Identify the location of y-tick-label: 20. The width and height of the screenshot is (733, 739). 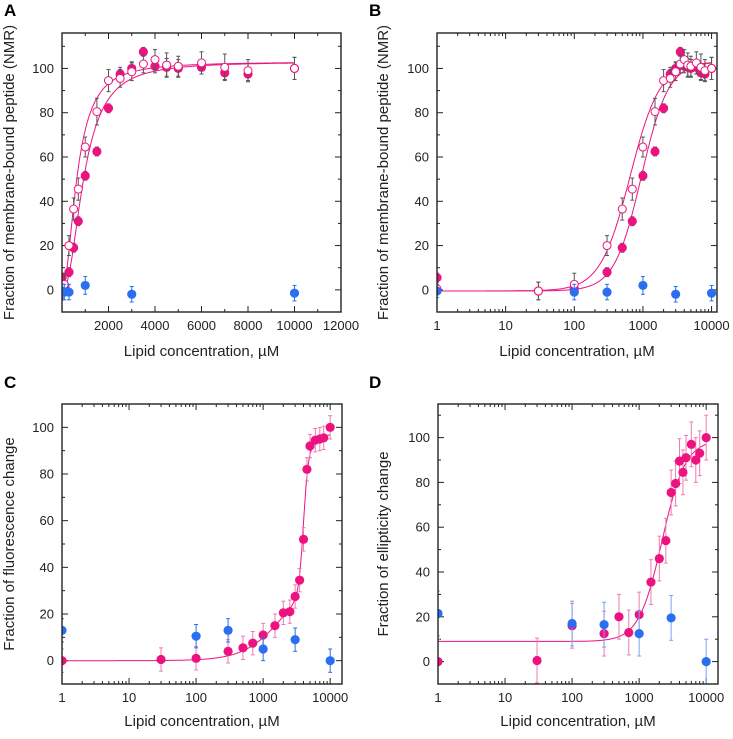
(422, 245).